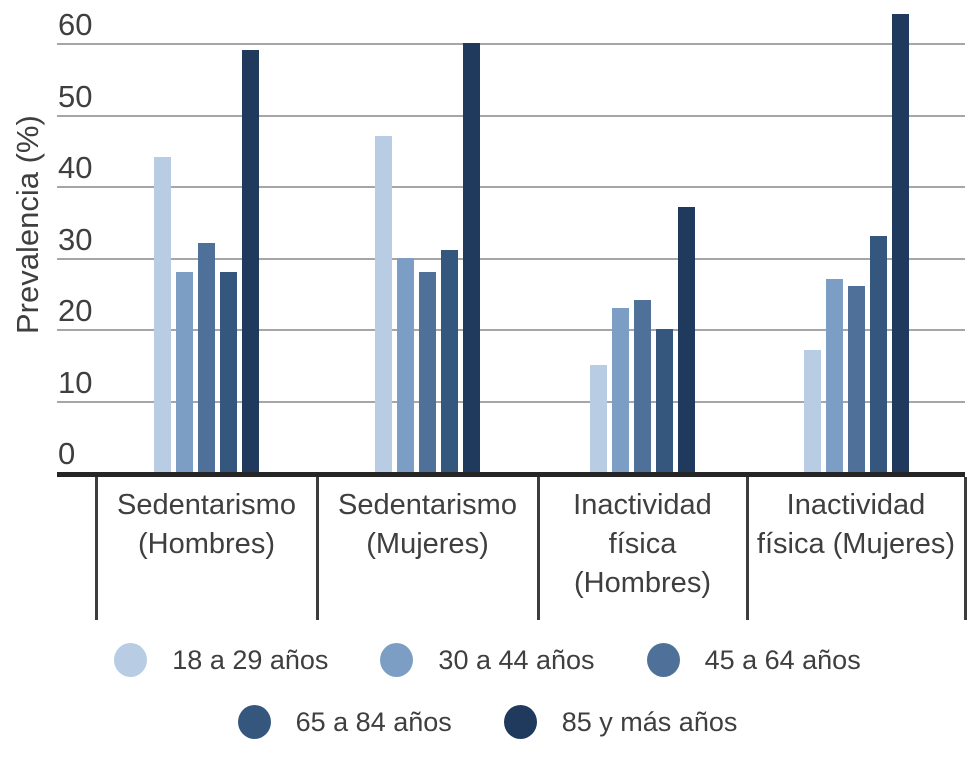 The image size is (975, 766). Describe the element at coordinates (520, 722) in the screenshot. I see `legend-dot-icon-series5` at that location.